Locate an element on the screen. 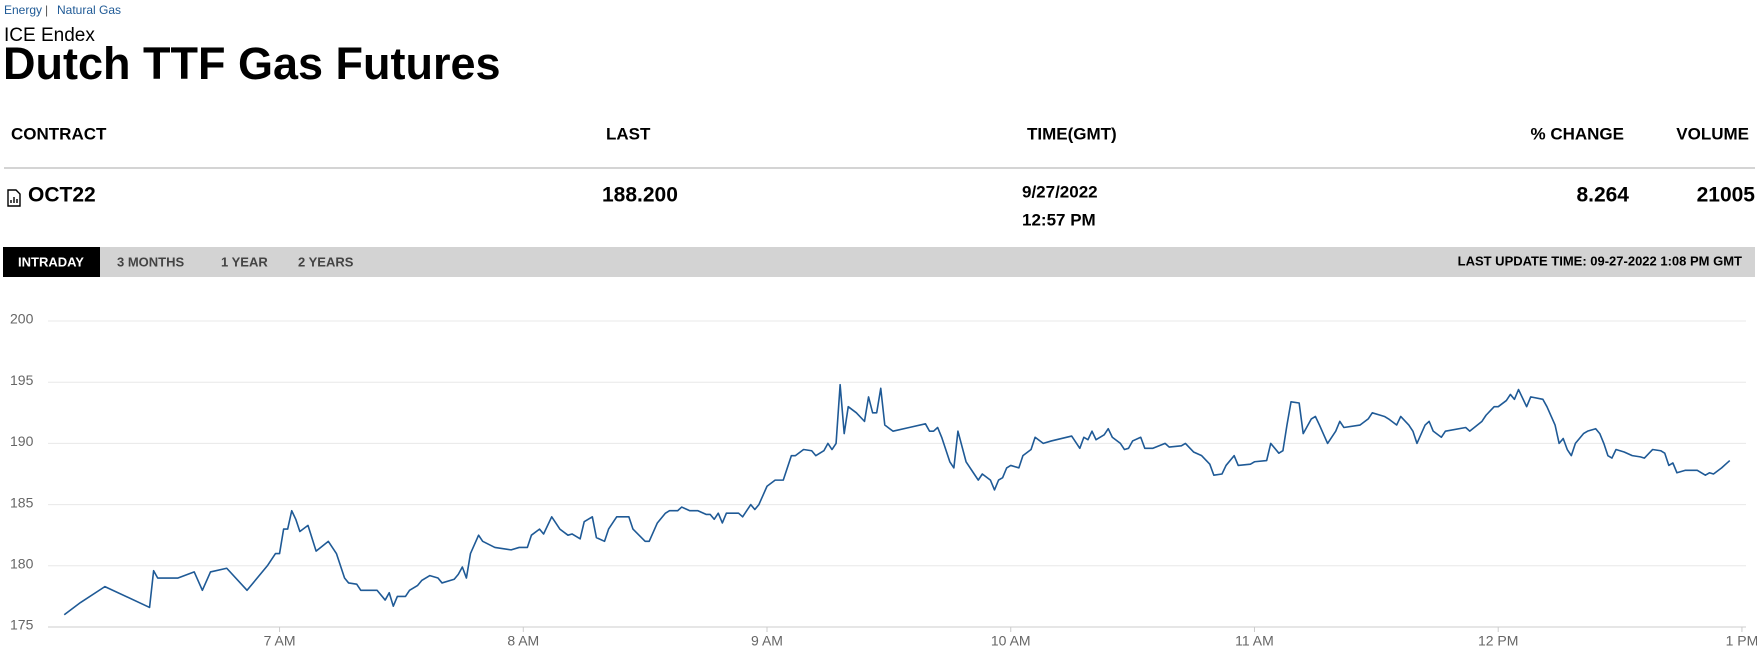 The image size is (1757, 672). trade-date: 9/27/2022 is located at coordinates (1060, 191).